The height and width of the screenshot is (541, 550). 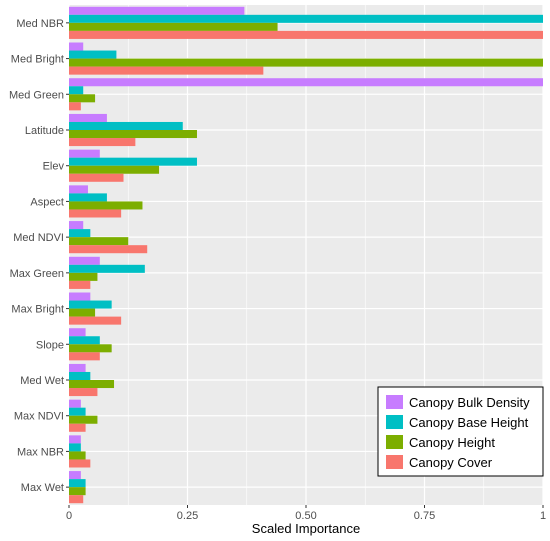 What do you see at coordinates (50, 345) in the screenshot?
I see `y-tick-label: Slope` at bounding box center [50, 345].